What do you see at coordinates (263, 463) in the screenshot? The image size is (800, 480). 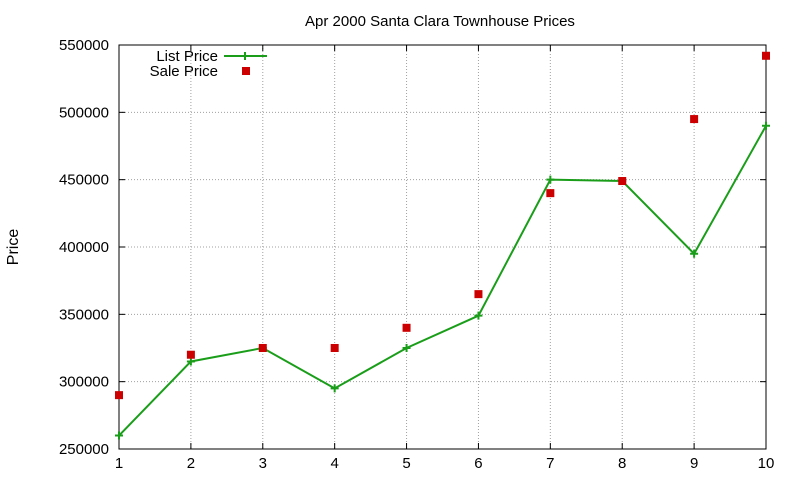 I see `x-tick-label: 3` at bounding box center [263, 463].